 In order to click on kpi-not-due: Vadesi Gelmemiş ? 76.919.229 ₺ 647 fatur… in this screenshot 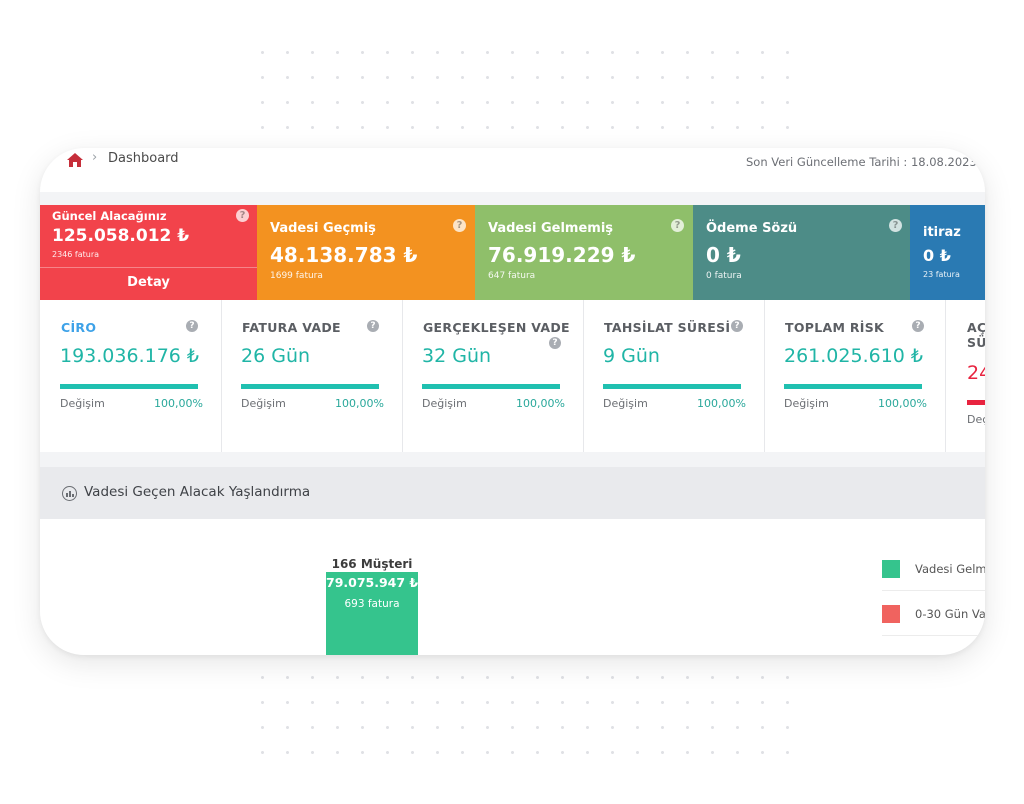, I will do `click(584, 252)`.